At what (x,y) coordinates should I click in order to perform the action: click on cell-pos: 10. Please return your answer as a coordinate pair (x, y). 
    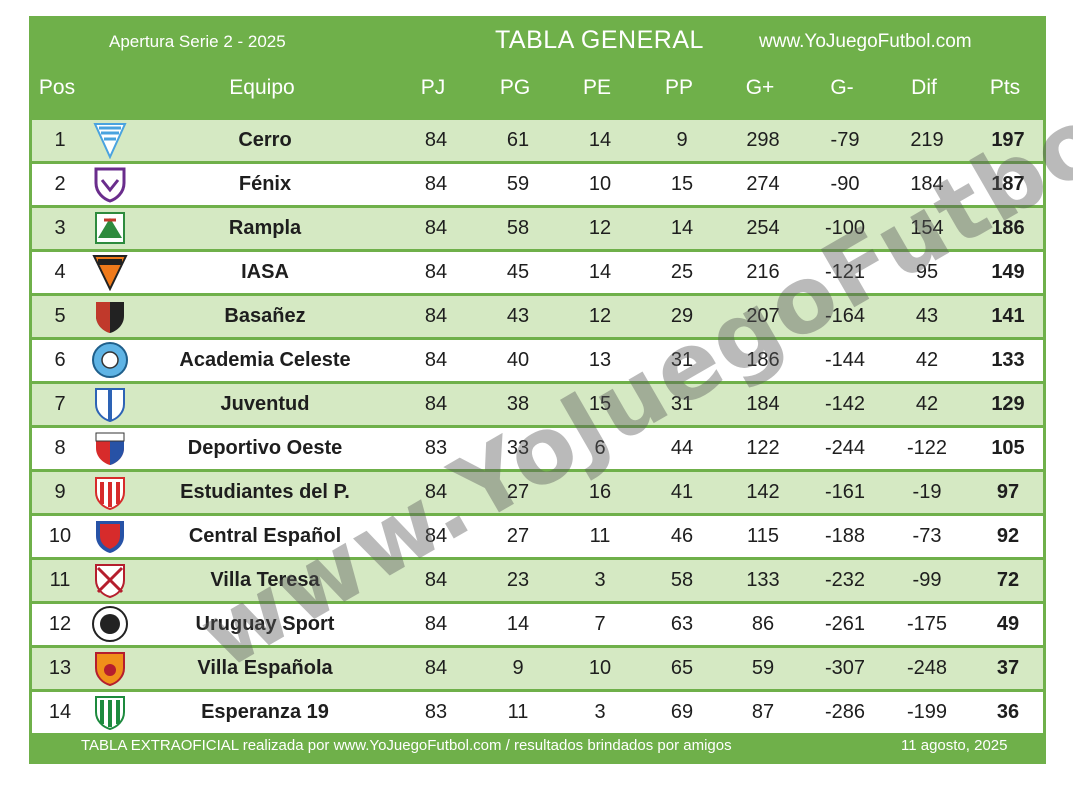
    Looking at the image, I should click on (60, 536).